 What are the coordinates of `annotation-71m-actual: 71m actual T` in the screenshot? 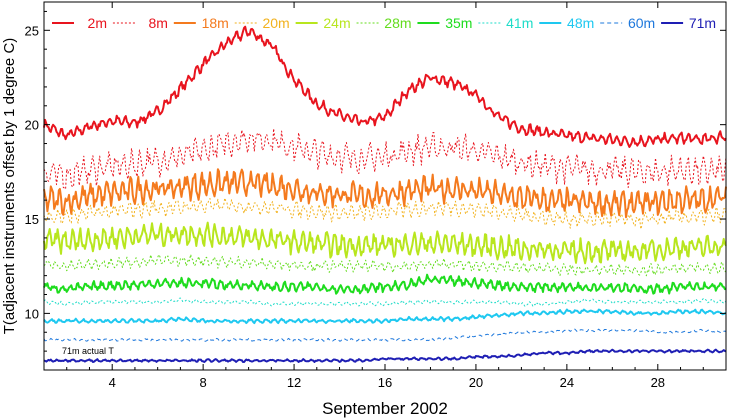 It's located at (88, 351).